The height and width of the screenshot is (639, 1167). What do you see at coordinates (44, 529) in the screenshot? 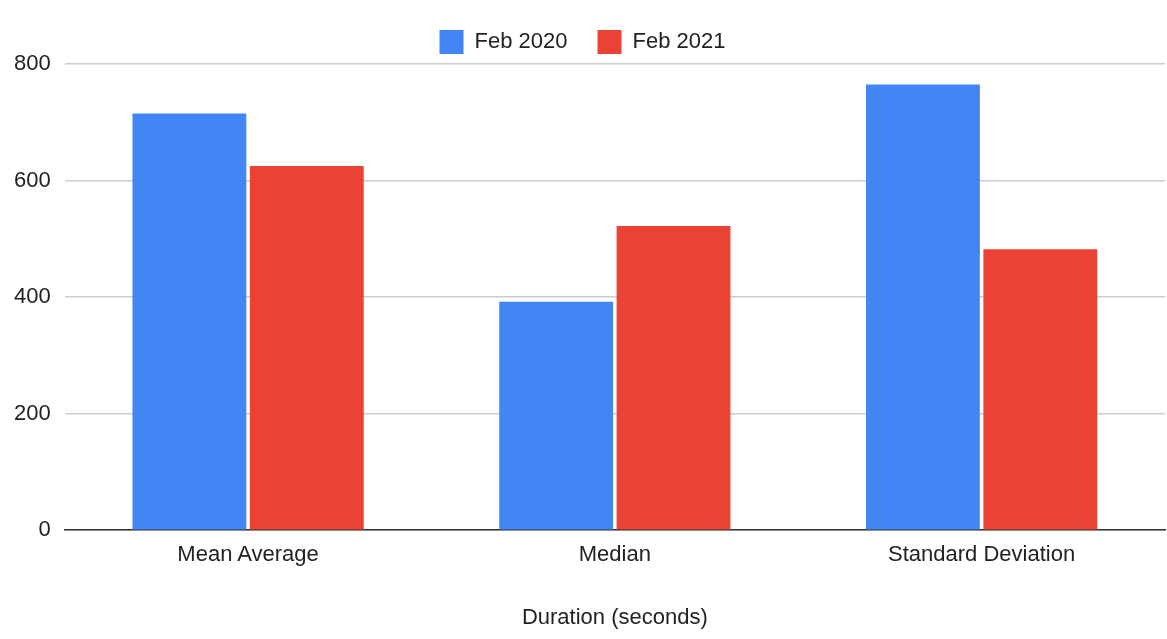
I see `y-tick-label: 0` at bounding box center [44, 529].